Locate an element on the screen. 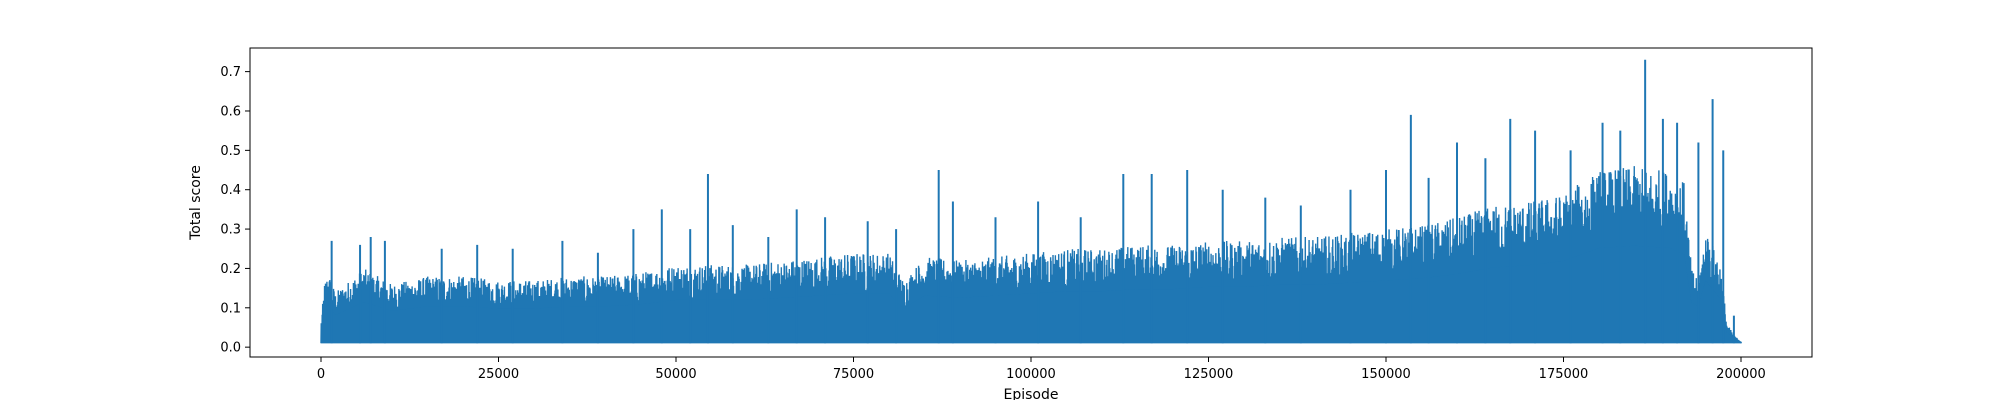 This screenshot has height=400, width=2000. x-tick-label: 125000 is located at coordinates (1209, 374).